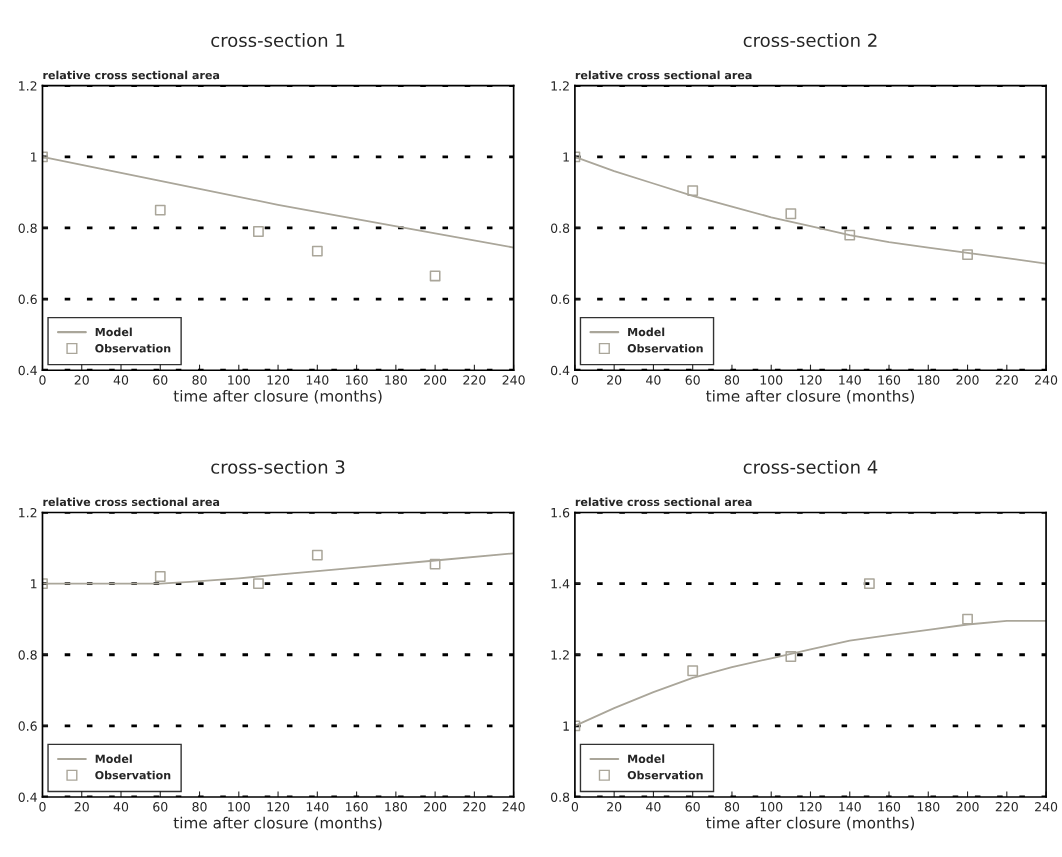  What do you see at coordinates (560, 512) in the screenshot?
I see `y-tick-label: 1.6` at bounding box center [560, 512].